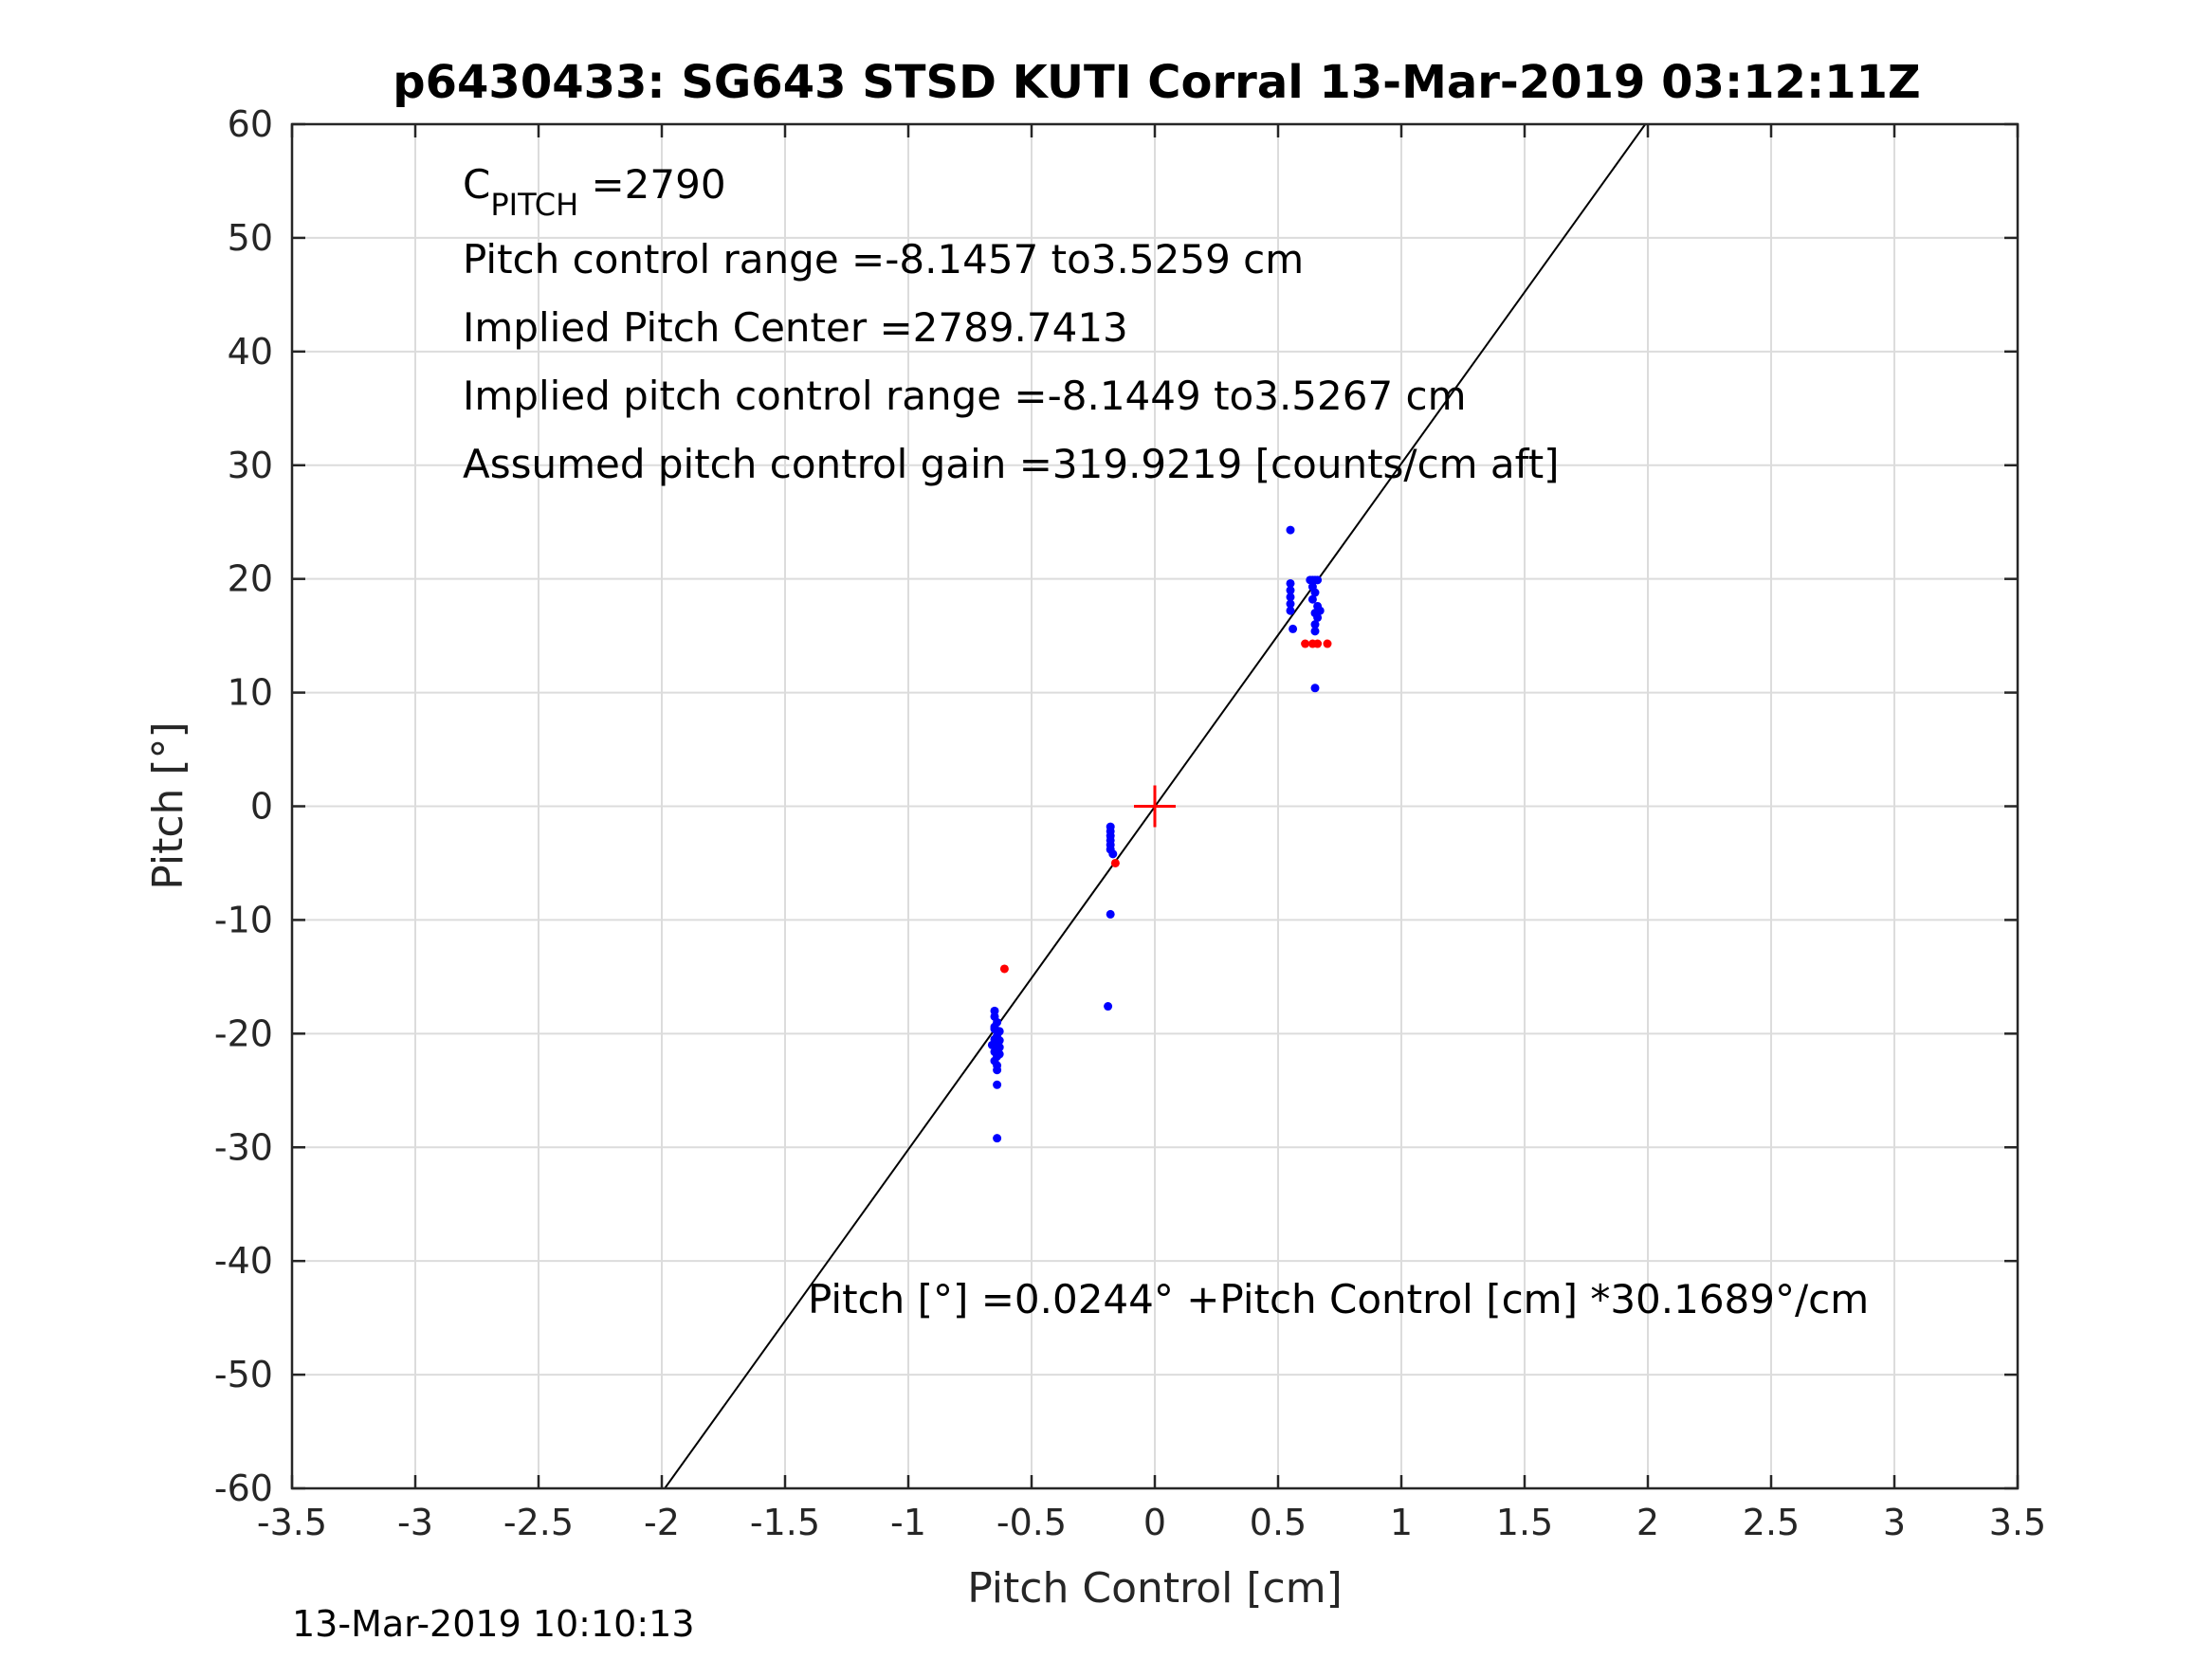 The height and width of the screenshot is (1659, 2212). What do you see at coordinates (243, 1033) in the screenshot?
I see `y-tick-label: -20` at bounding box center [243, 1033].